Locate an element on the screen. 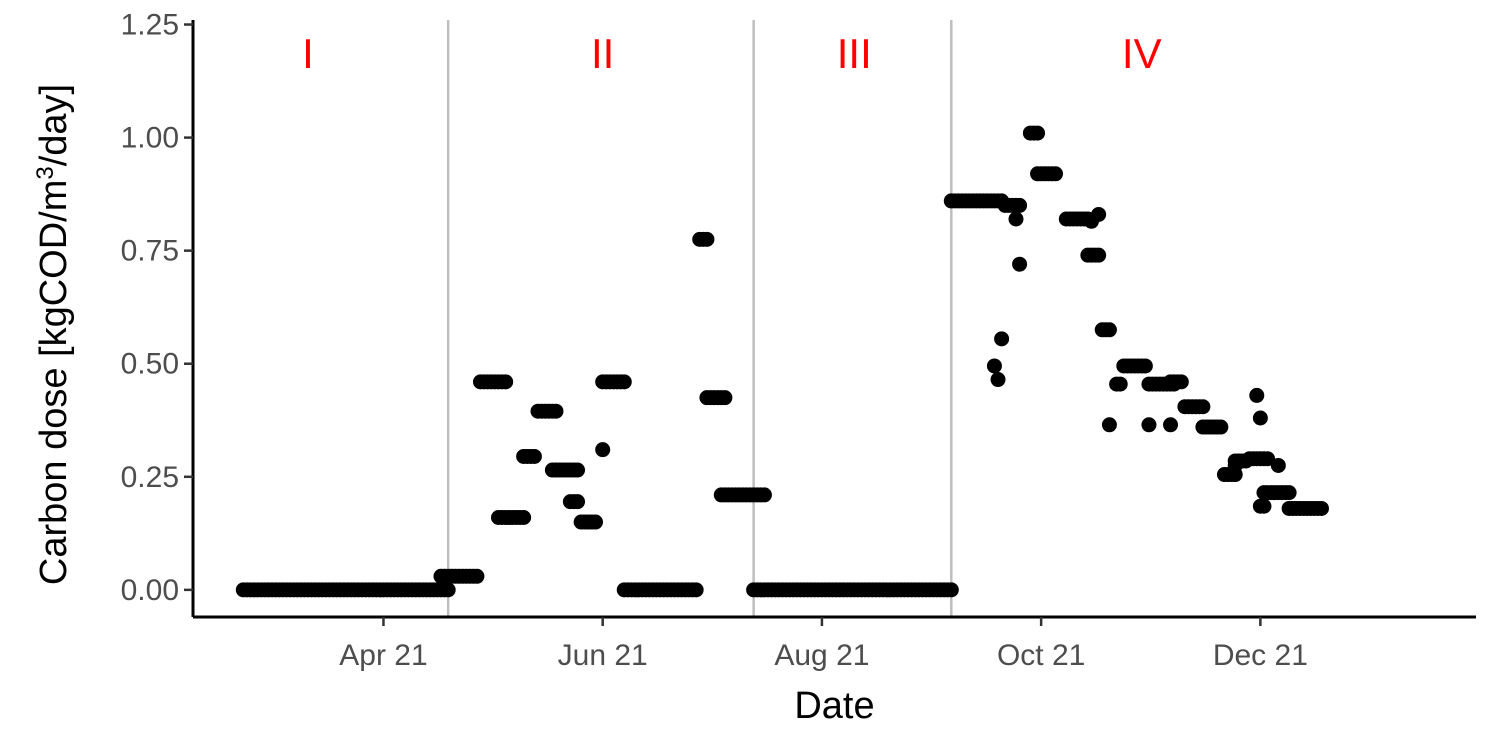 This screenshot has width=1500, height=750. y-tick-label: 0.25 is located at coordinates (150, 477).